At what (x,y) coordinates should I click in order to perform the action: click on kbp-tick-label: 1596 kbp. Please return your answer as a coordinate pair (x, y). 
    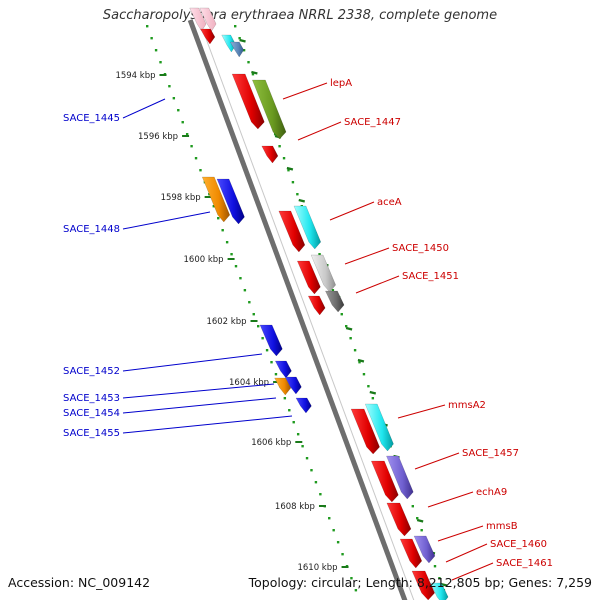
    Looking at the image, I should click on (158, 137).